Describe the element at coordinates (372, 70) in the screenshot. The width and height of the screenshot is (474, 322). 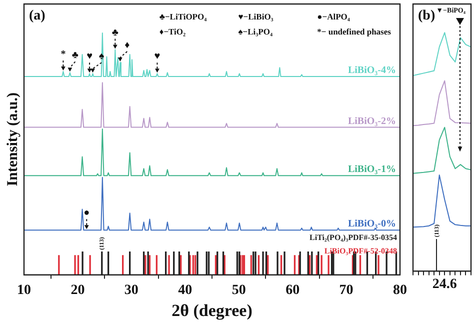
I see `series-label: LiBiO₃-4%` at that location.